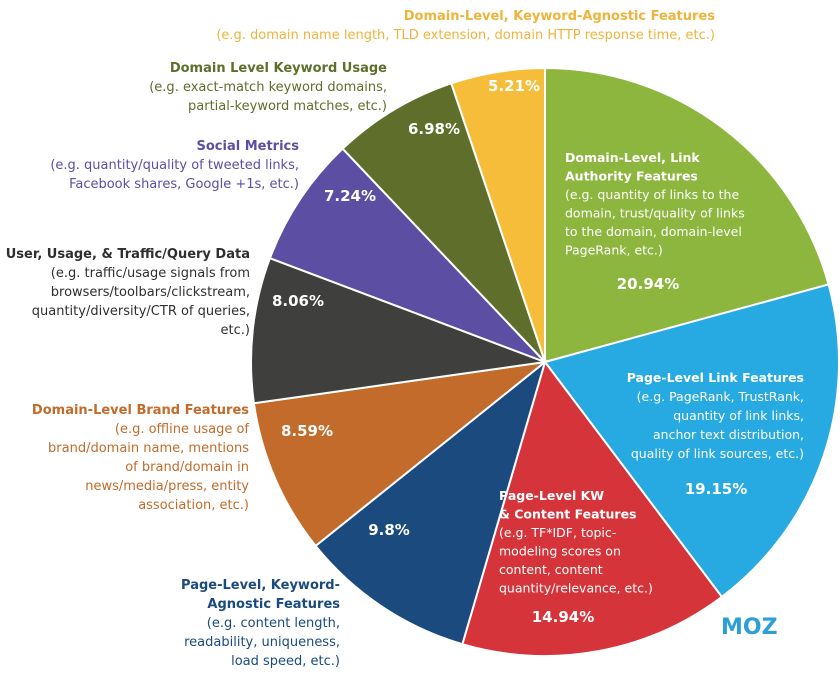 The width and height of the screenshot is (840, 682). Describe the element at coordinates (551, 495) in the screenshot. I see `slice-title-line: Page-Level KW` at that location.